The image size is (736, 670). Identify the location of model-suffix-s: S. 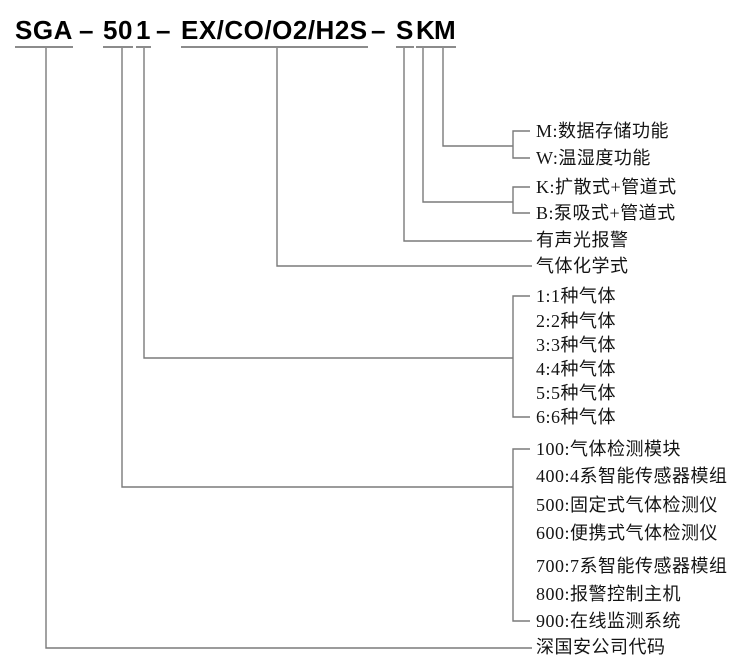
(405, 32).